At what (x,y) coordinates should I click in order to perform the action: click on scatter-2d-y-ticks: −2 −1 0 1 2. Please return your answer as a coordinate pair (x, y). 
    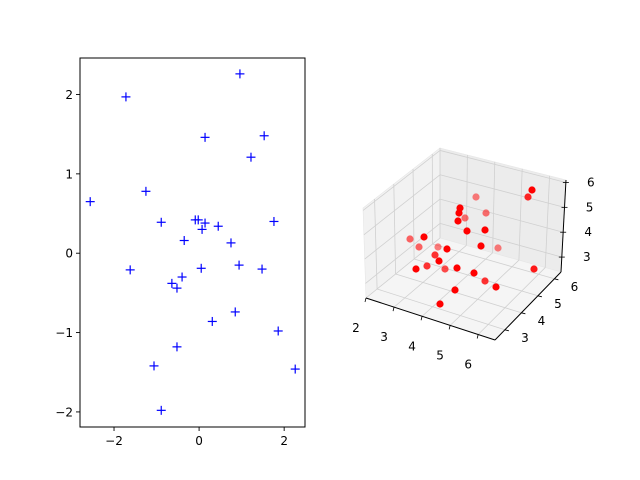
    Looking at the image, I should click on (67, 253).